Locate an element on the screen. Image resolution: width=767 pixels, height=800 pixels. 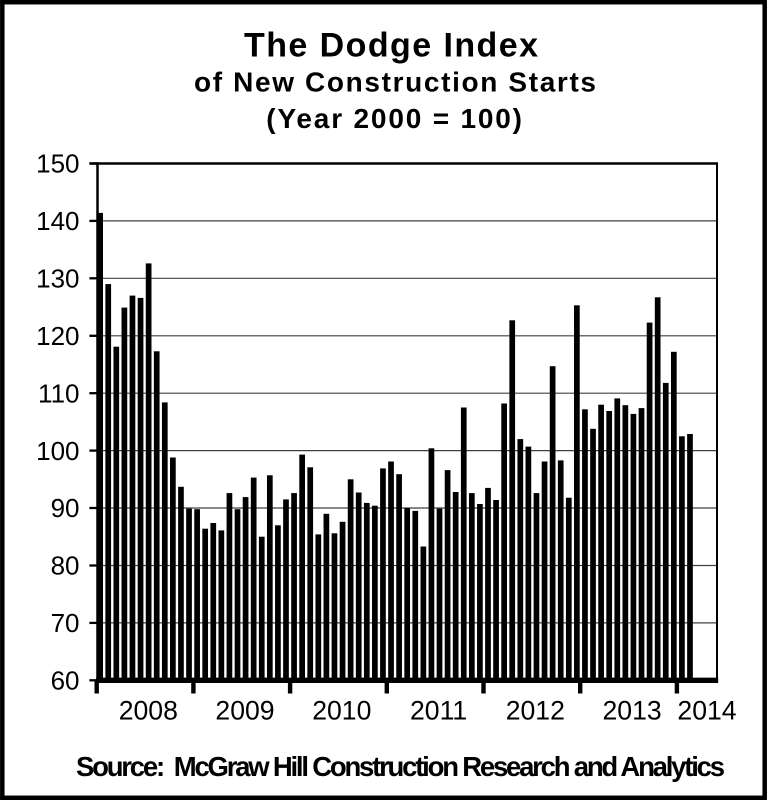
svg-text: 2008 is located at coordinates (148, 710).